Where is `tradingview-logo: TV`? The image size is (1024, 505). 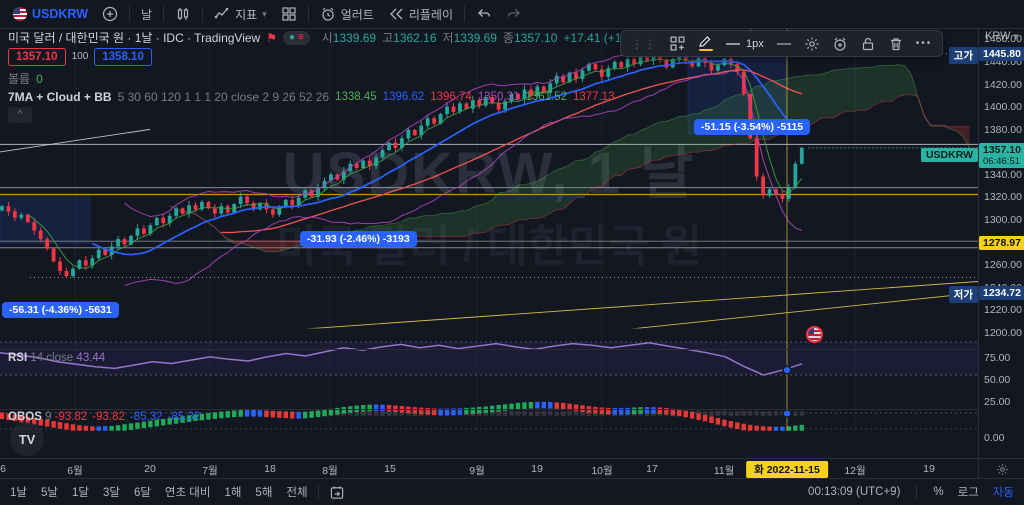
tradingview-logo: TV is located at coordinates (27, 439).